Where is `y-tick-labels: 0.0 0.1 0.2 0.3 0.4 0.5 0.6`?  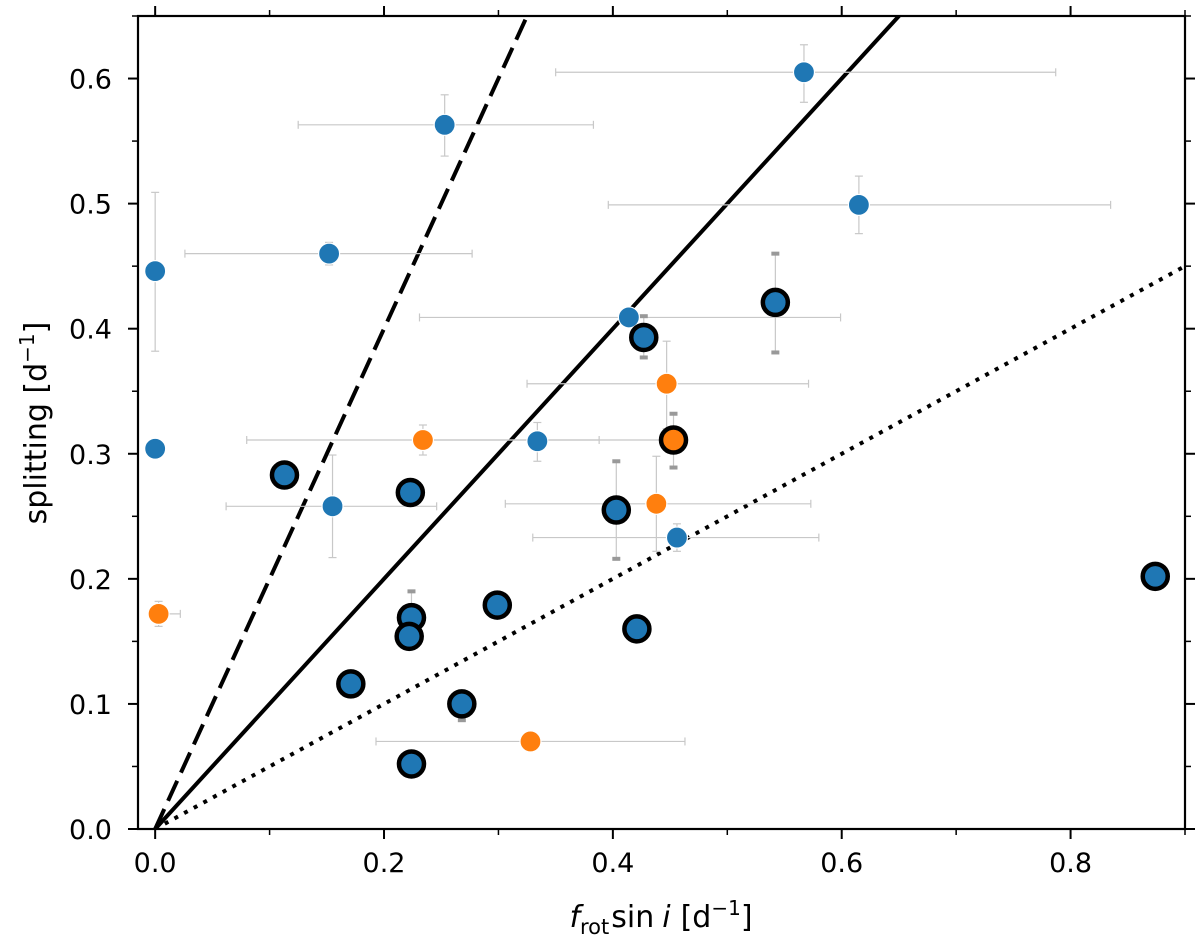 y-tick-labels: 0.0 0.1 0.2 0.3 0.4 0.5 0.6 is located at coordinates (90, 455).